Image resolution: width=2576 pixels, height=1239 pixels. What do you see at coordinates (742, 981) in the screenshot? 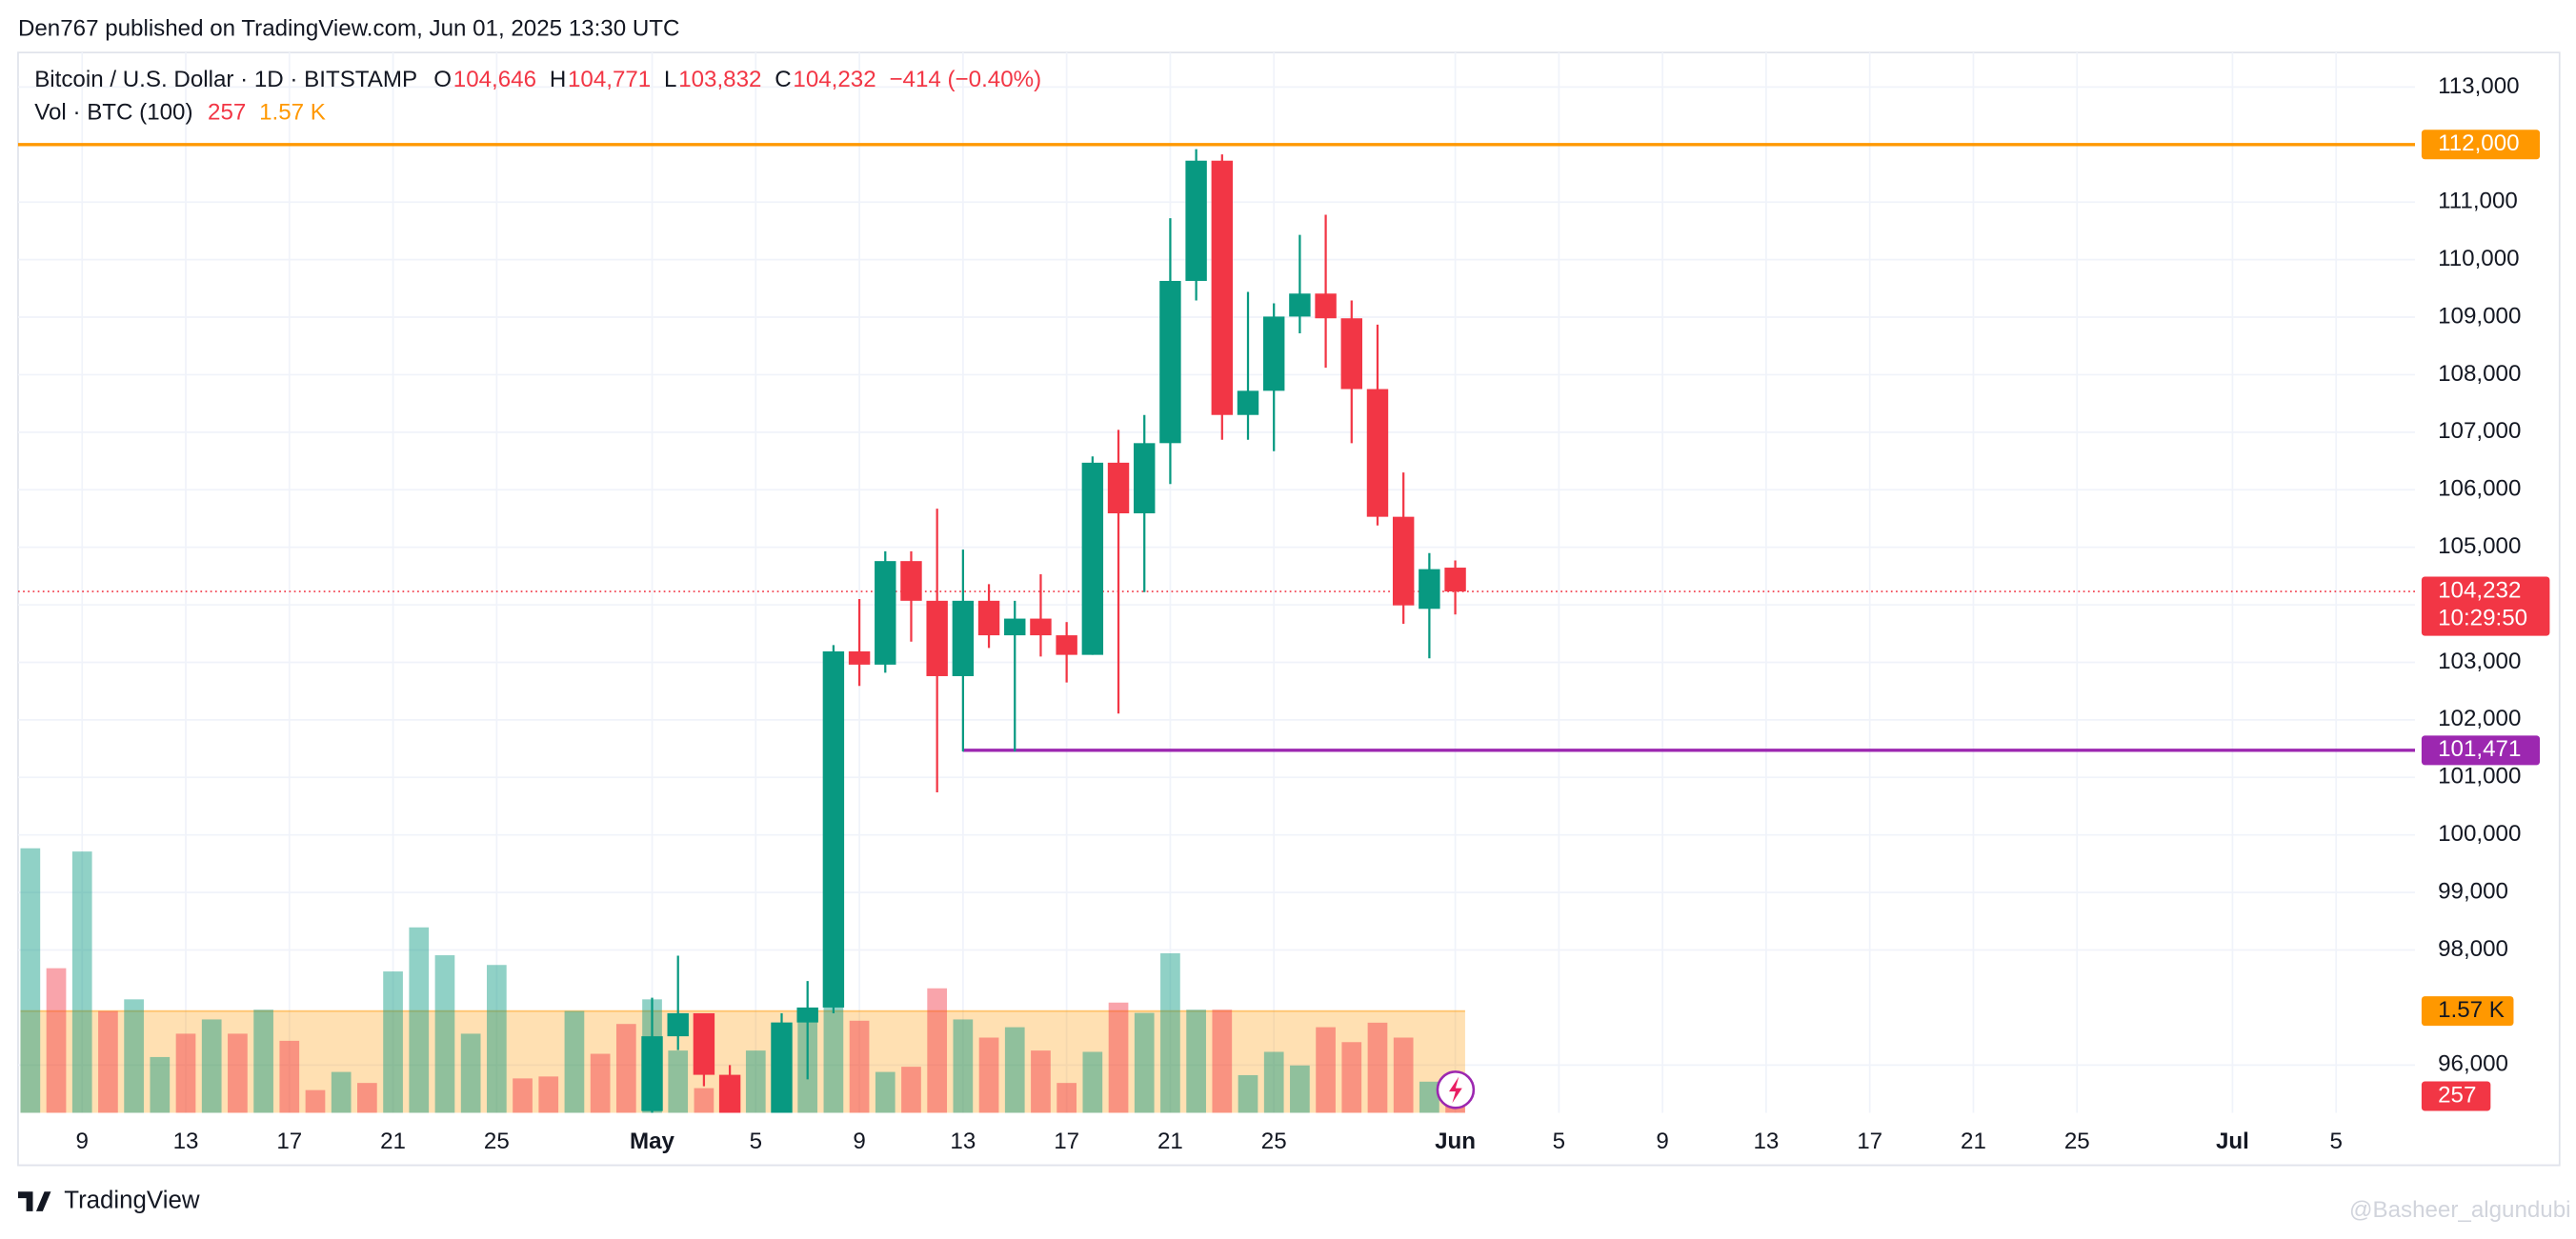
I see `volume-pane` at bounding box center [742, 981].